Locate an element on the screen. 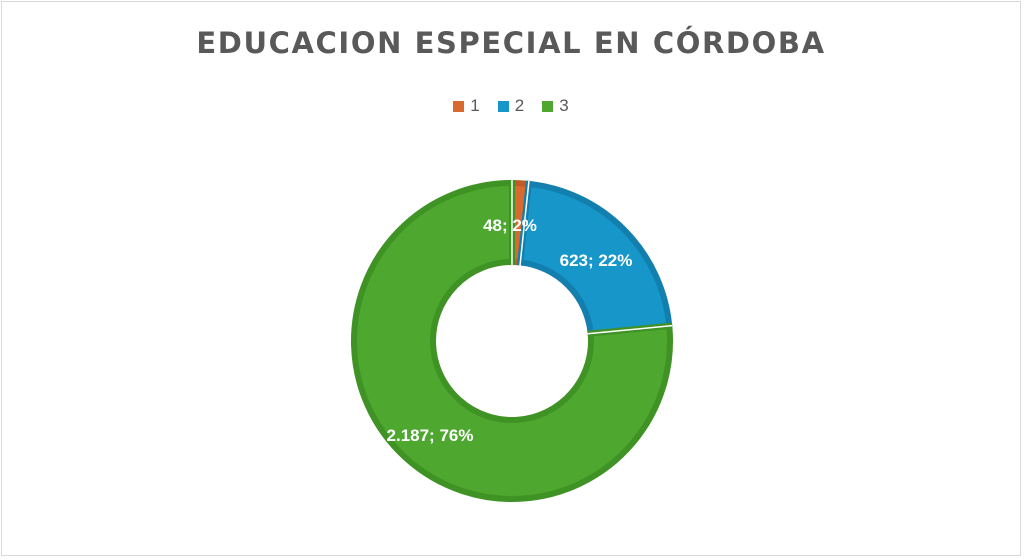 The width and height of the screenshot is (1024, 559). data-label-1: 48; 2% is located at coordinates (510, 225).